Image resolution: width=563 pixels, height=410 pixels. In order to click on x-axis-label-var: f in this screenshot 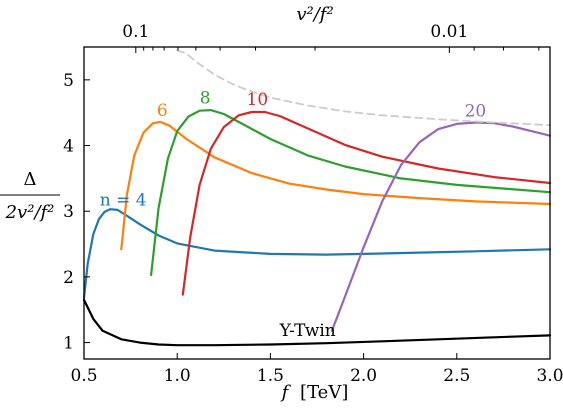, I will do `click(286, 392)`.